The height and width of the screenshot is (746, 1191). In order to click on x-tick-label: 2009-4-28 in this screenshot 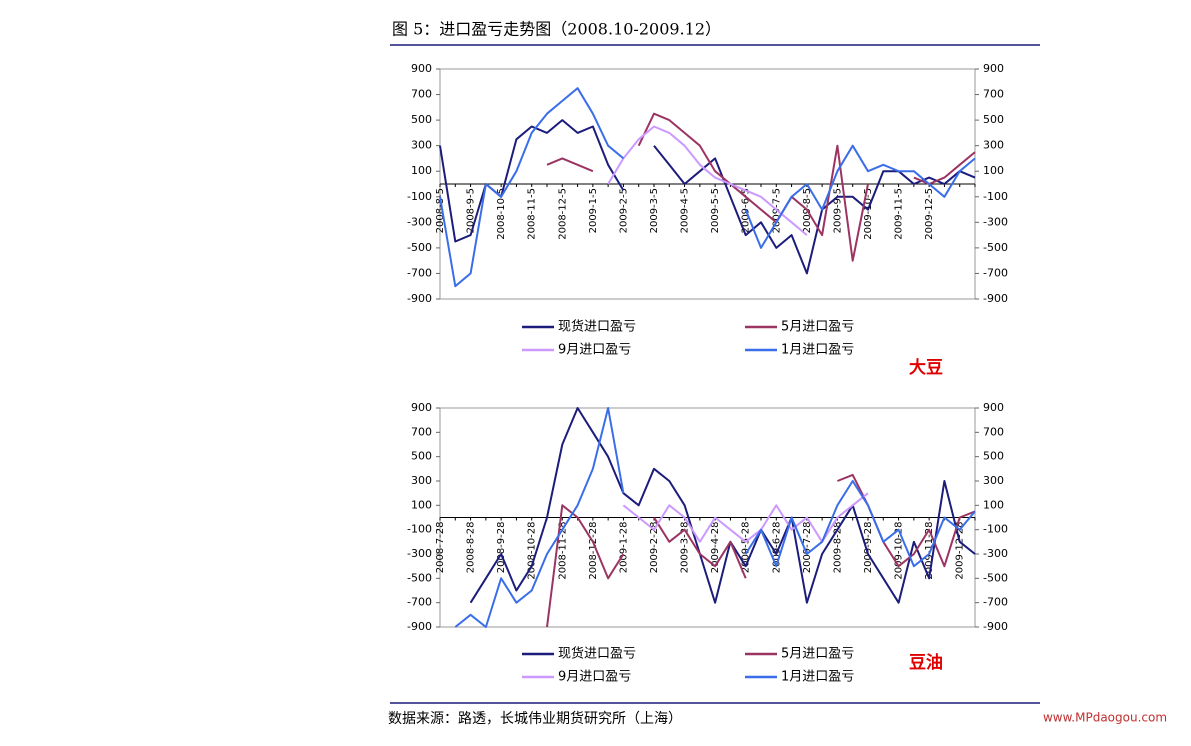, I will do `click(715, 548)`.